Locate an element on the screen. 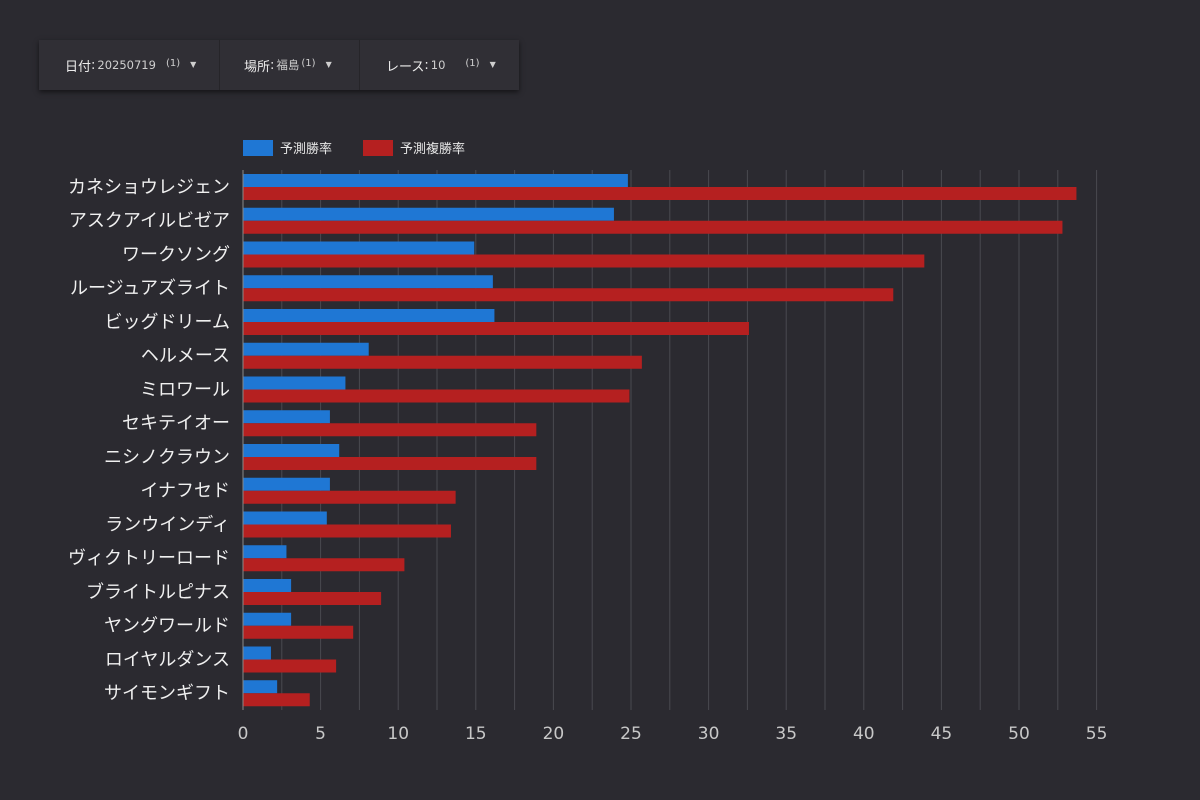 The height and width of the screenshot is (800, 1200). race-filter: レース: 10 (1) ▼ is located at coordinates (439, 65).